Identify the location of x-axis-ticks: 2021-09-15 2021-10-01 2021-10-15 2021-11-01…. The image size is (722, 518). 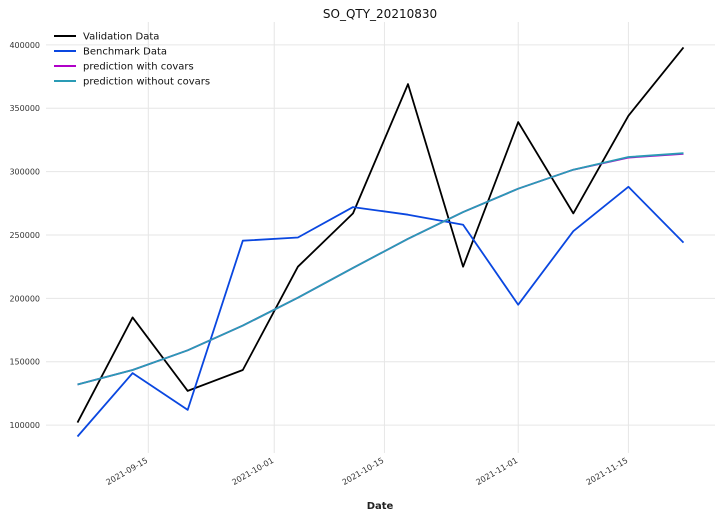
(367, 471).